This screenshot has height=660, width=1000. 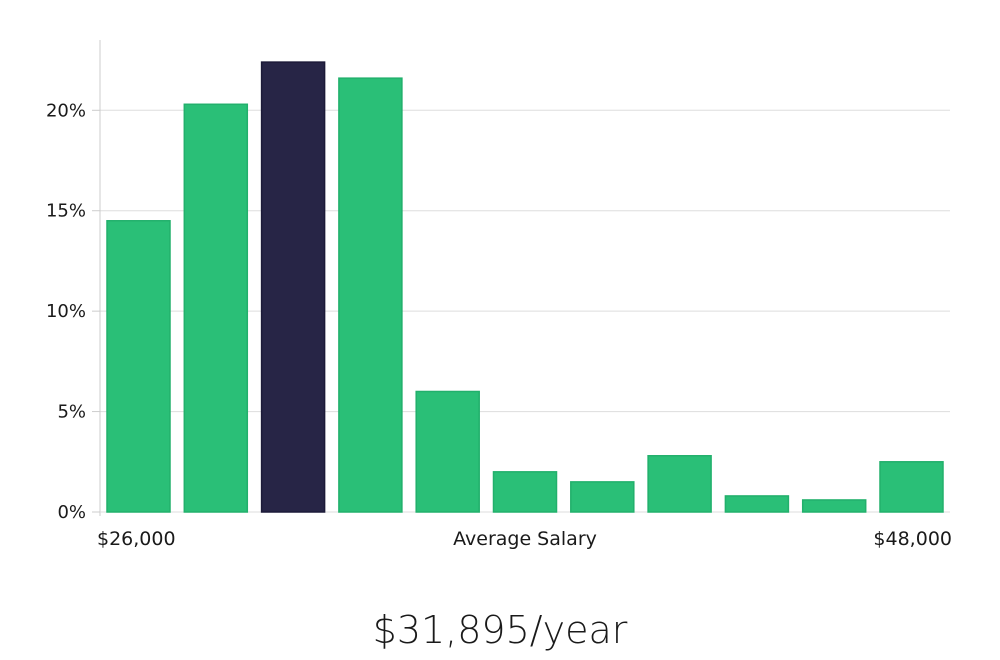 What do you see at coordinates (71, 512) in the screenshot?
I see `y-tick-label: 0%` at bounding box center [71, 512].